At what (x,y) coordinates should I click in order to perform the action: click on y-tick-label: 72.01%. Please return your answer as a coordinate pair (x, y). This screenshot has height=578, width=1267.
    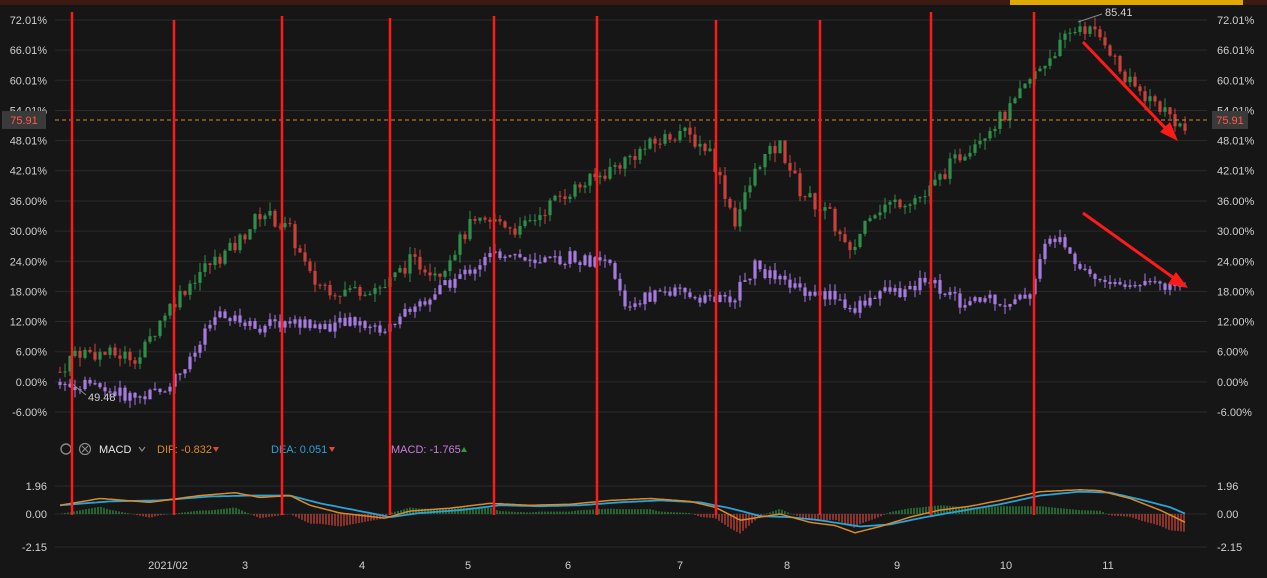
    Looking at the image, I should click on (1236, 21).